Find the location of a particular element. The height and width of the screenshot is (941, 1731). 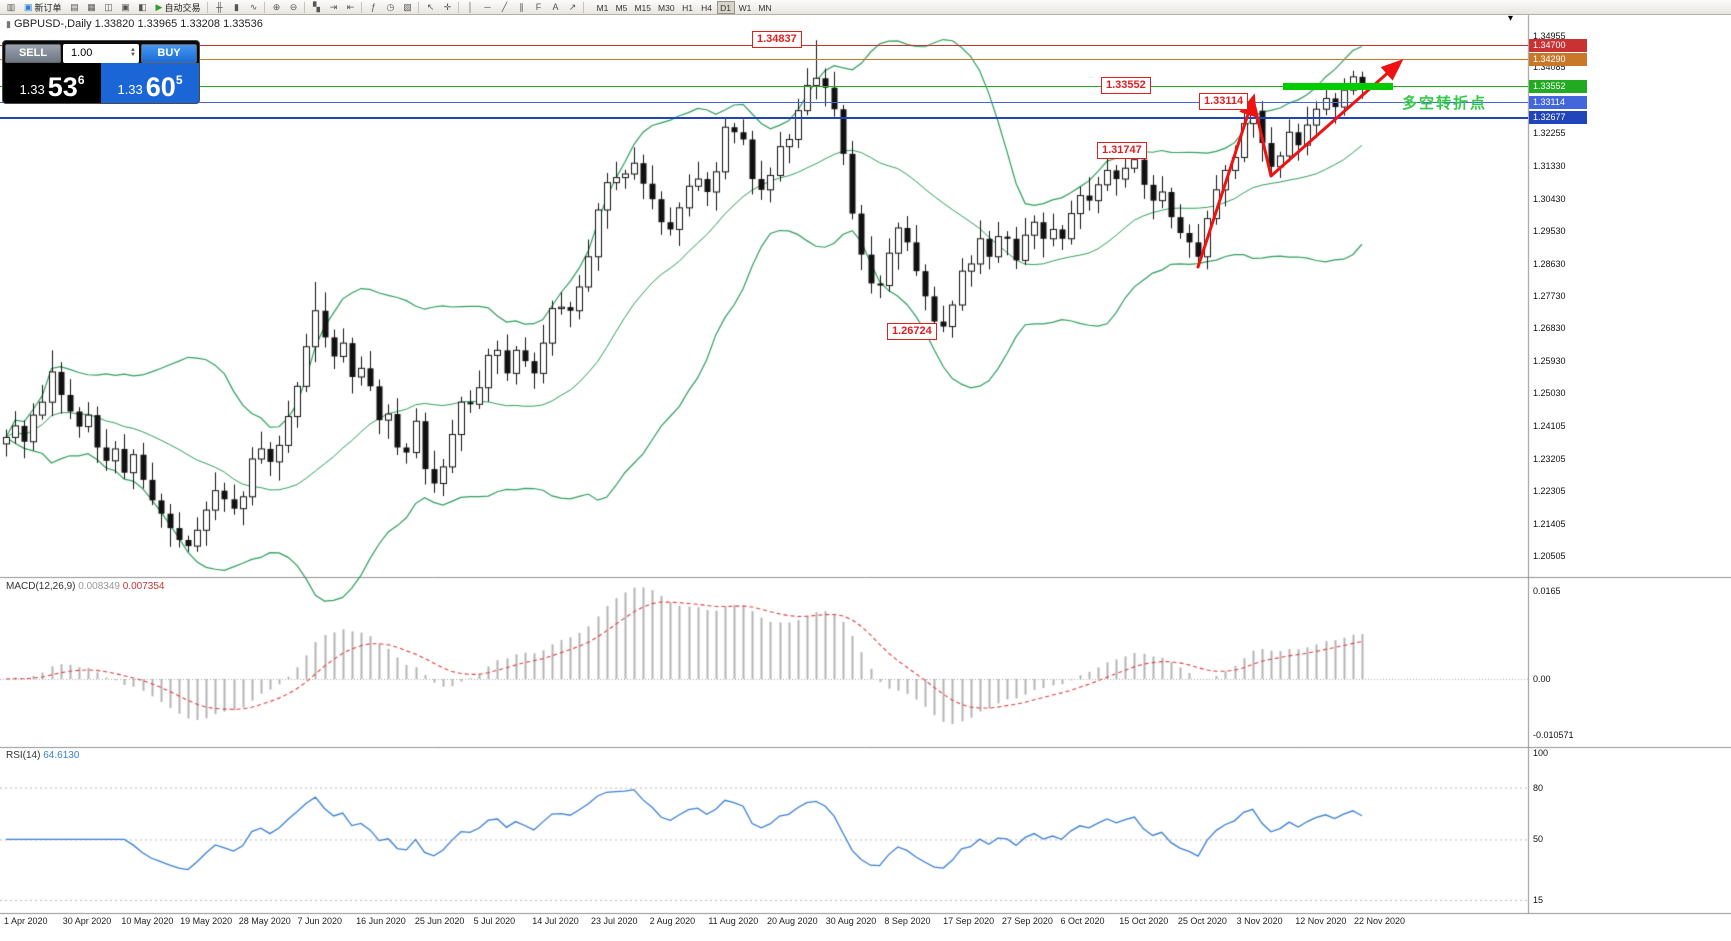

date-axis-label: 30 Aug 2020 is located at coordinates (851, 921).